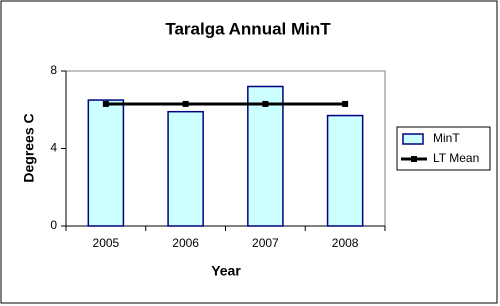 The image size is (500, 306). Describe the element at coordinates (248, 28) in the screenshot. I see `chart-title: Taralga Annual MinT` at that location.